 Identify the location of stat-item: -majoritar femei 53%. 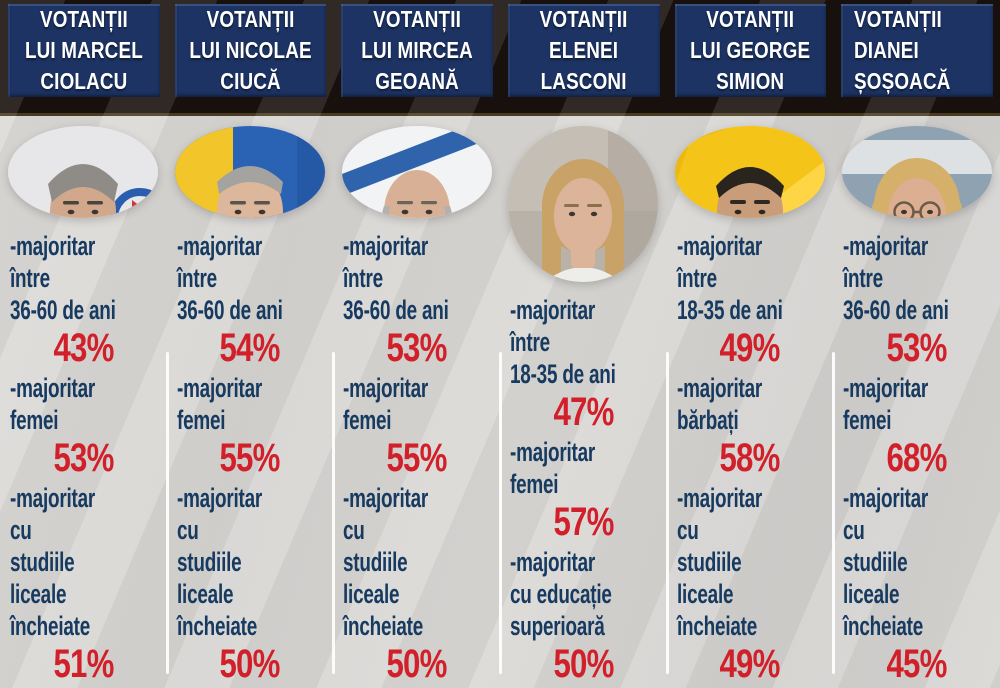
(83, 426).